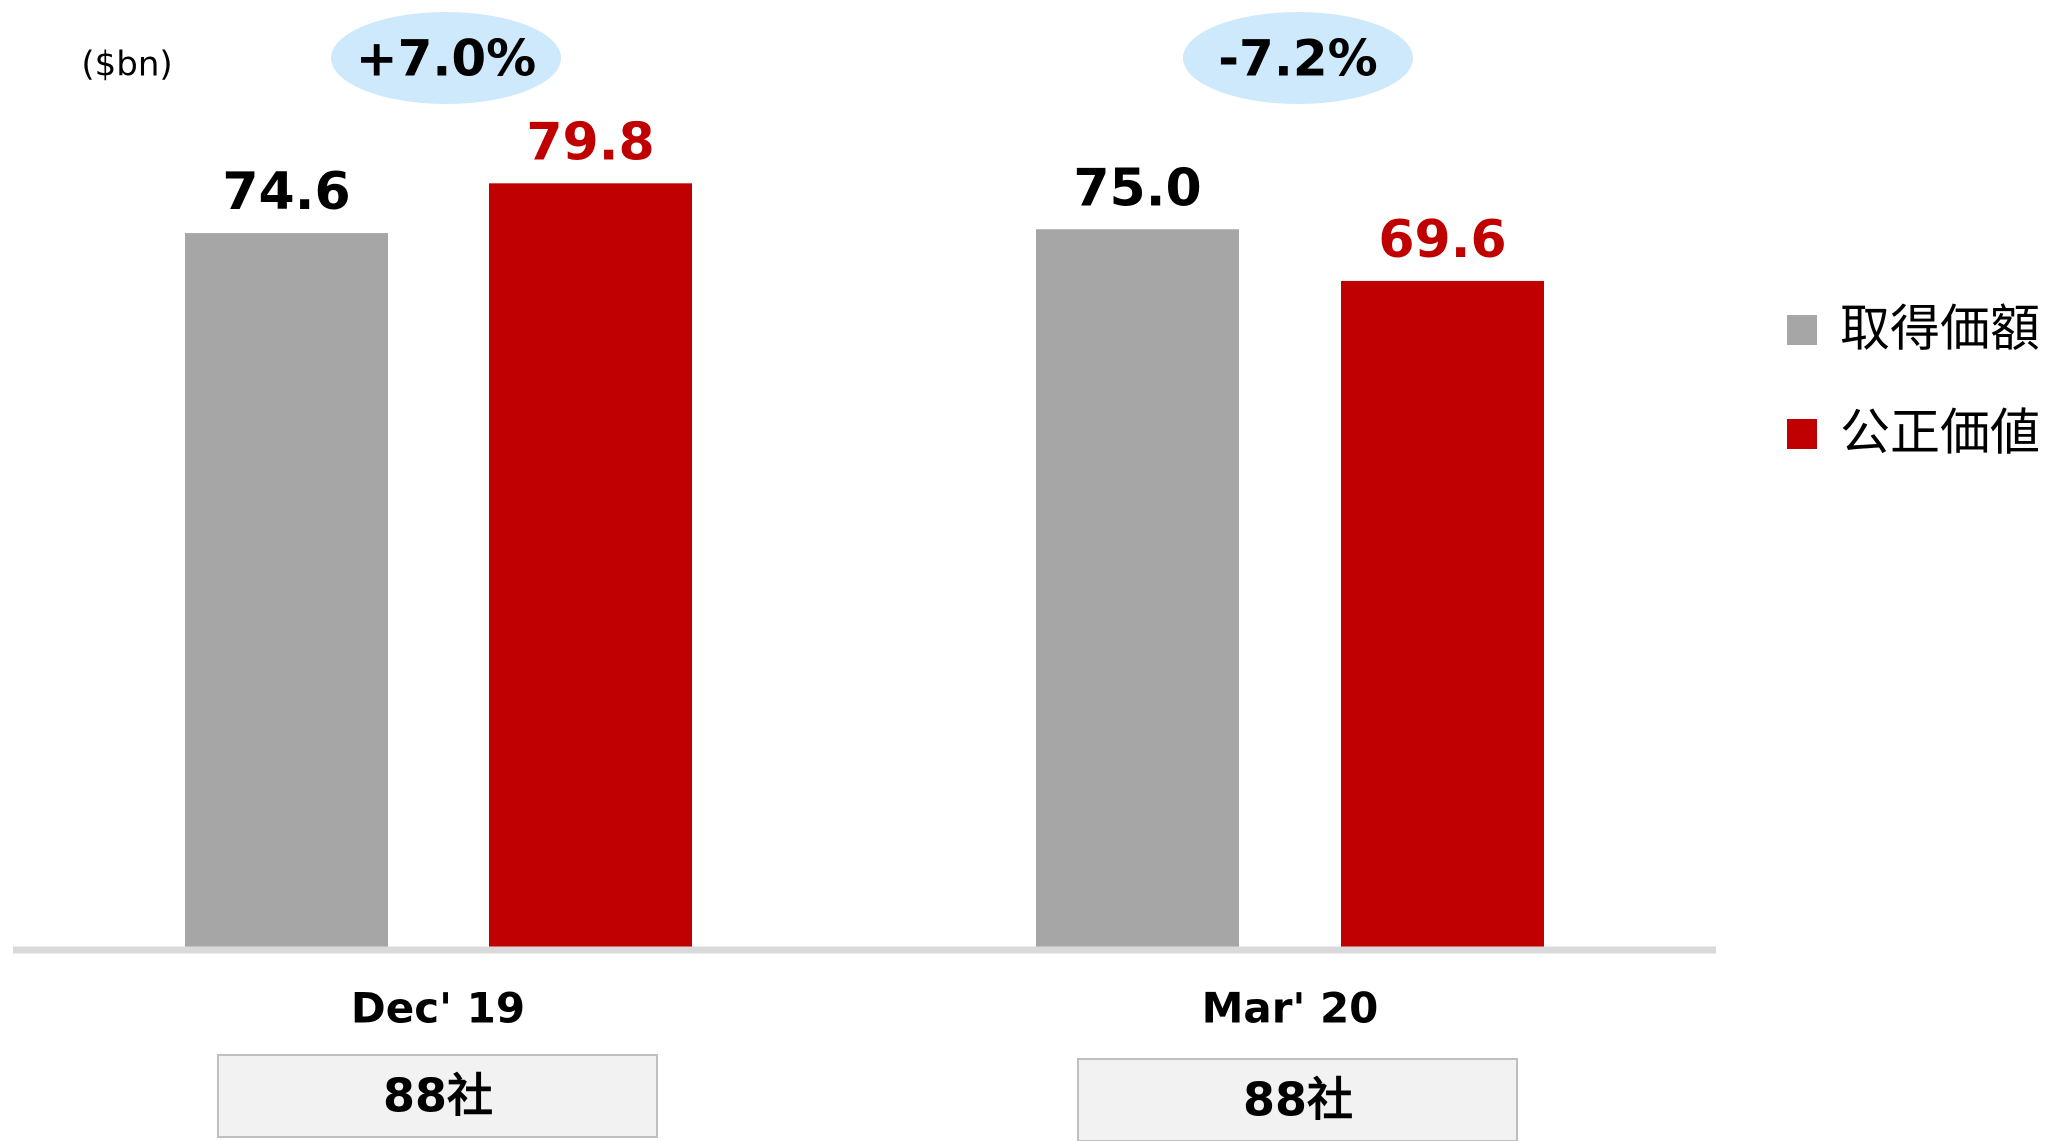  I want to click on x-tick-label: Mar' 20, so click(1290, 1008).